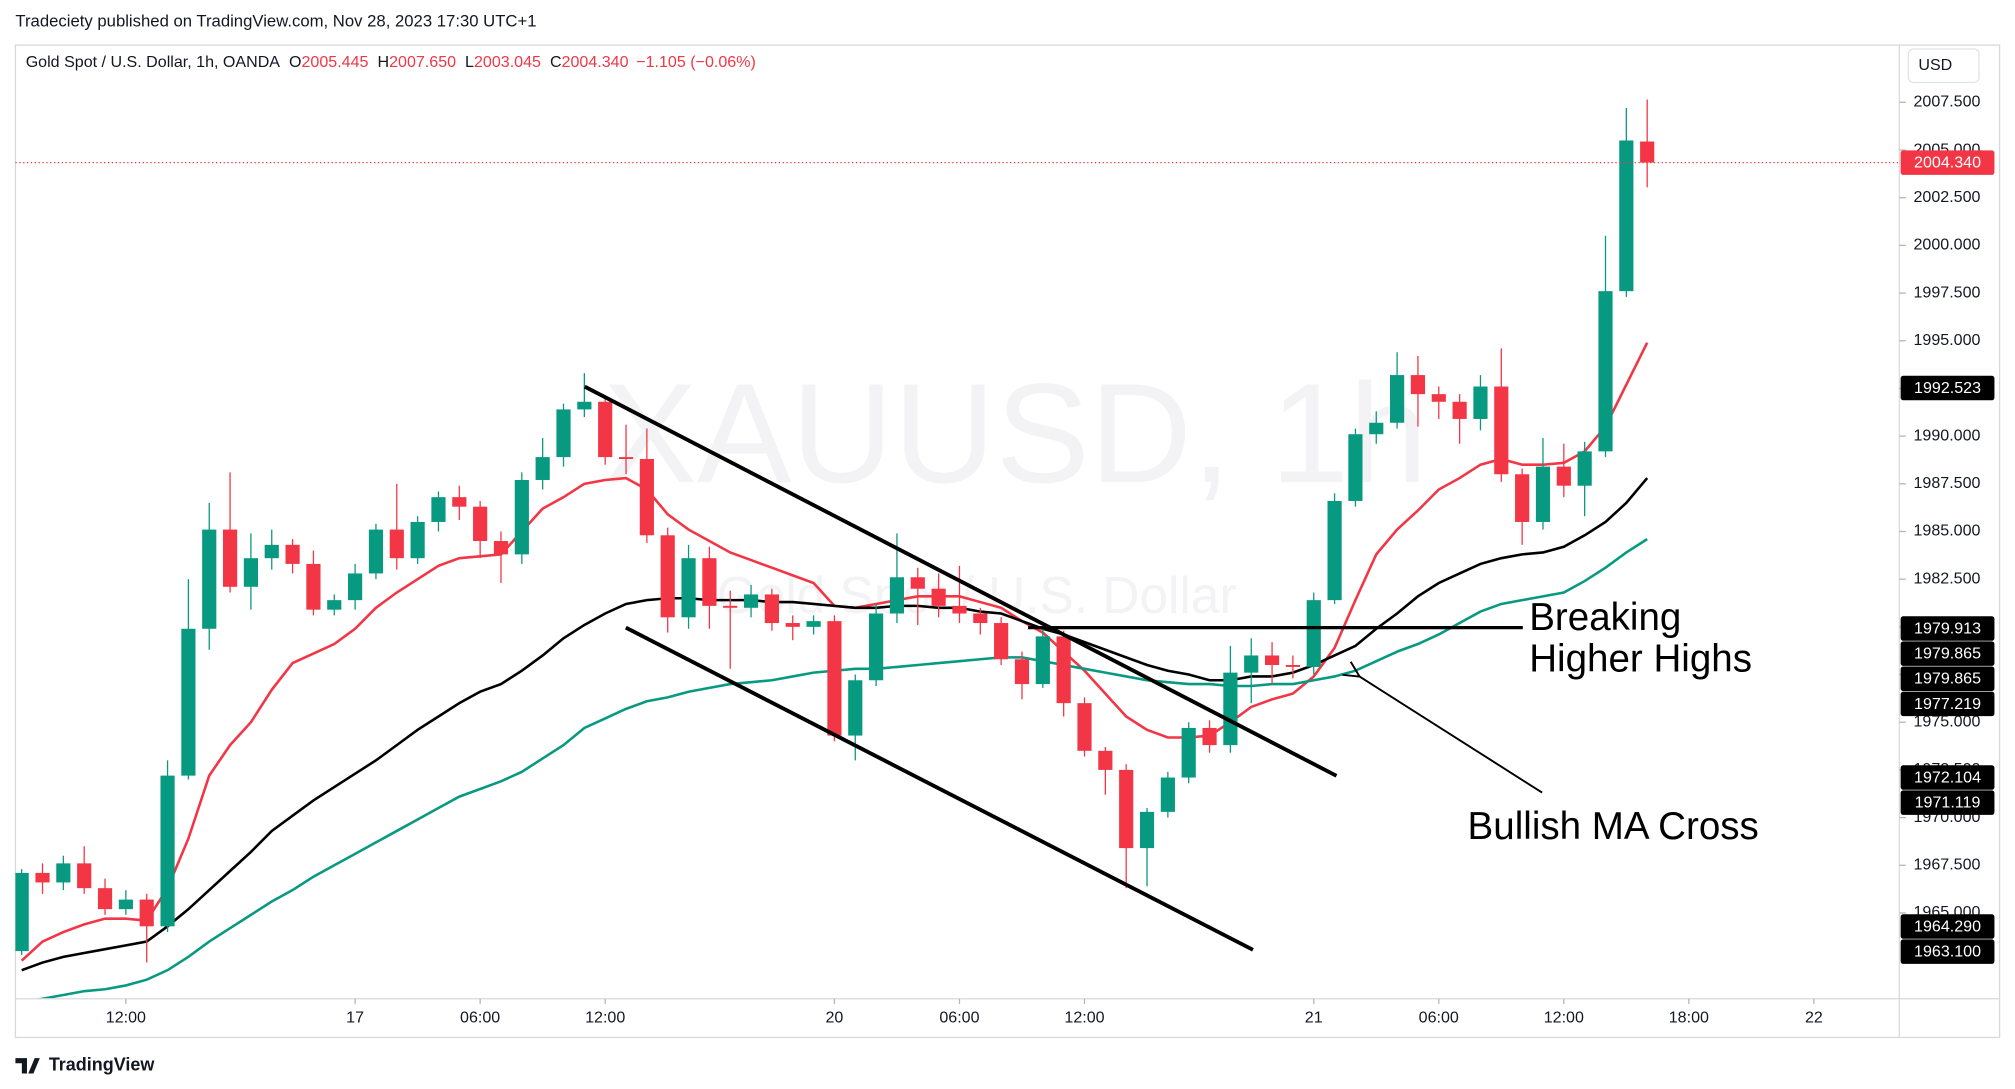 The image size is (2015, 1089). I want to click on price-badge-label: 1979.865, so click(1947, 679).